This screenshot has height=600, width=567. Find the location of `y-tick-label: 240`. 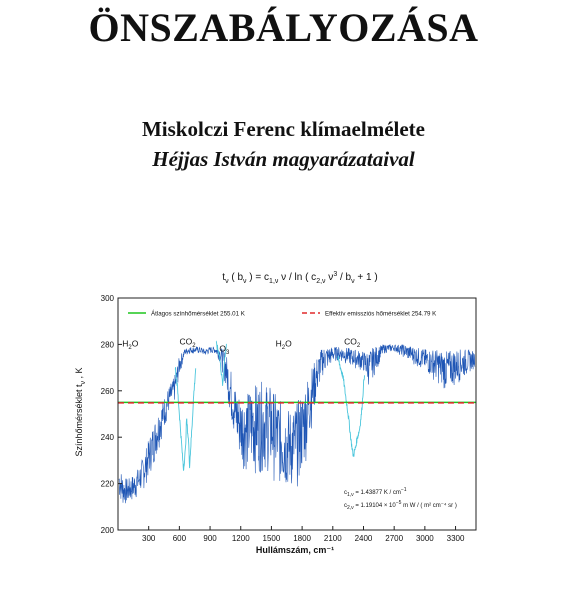

y-tick-label: 240 is located at coordinates (108, 437).